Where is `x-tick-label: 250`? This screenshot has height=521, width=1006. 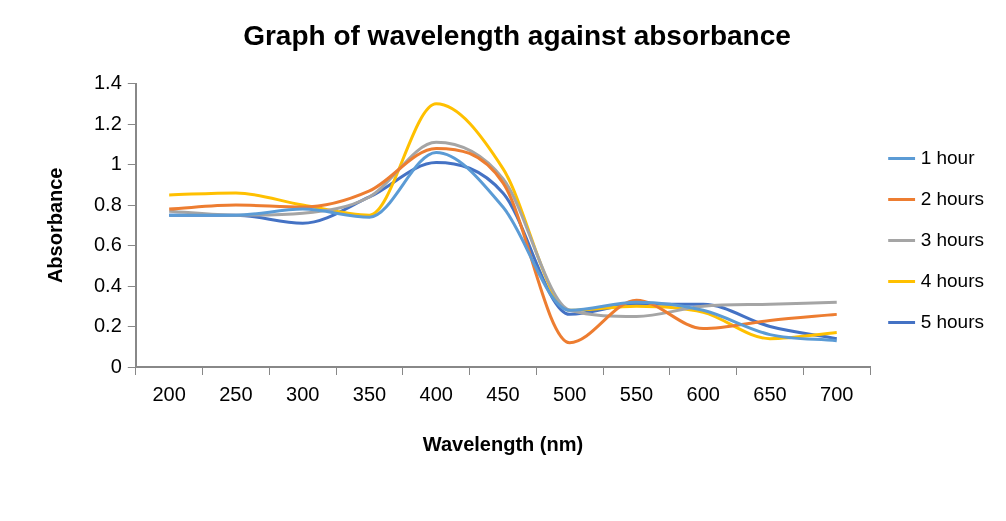 x-tick-label: 250 is located at coordinates (236, 393).